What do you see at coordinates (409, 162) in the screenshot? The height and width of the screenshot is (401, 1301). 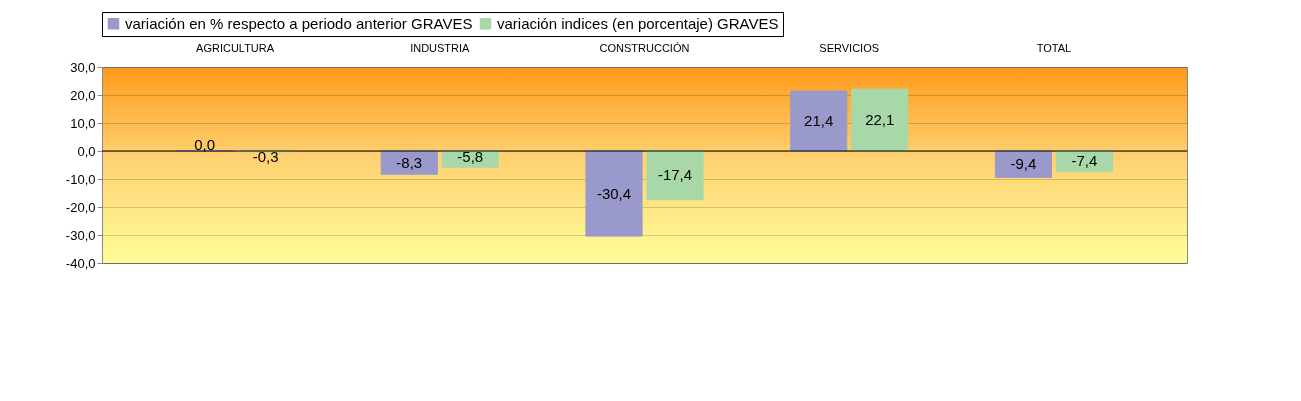 I see `data-label: -8,3` at bounding box center [409, 162].